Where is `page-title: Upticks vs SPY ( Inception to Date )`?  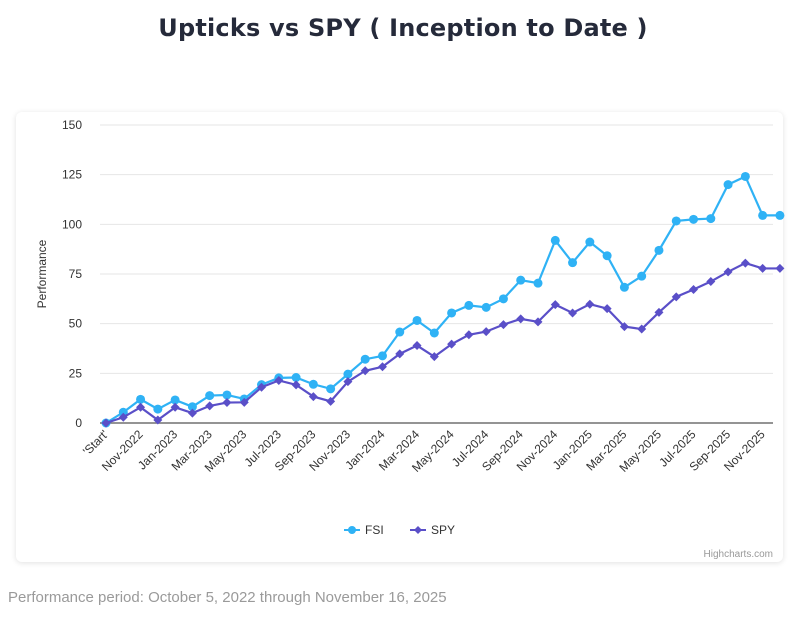
page-title: Upticks vs SPY ( Inception to Date ) is located at coordinates (403, 28).